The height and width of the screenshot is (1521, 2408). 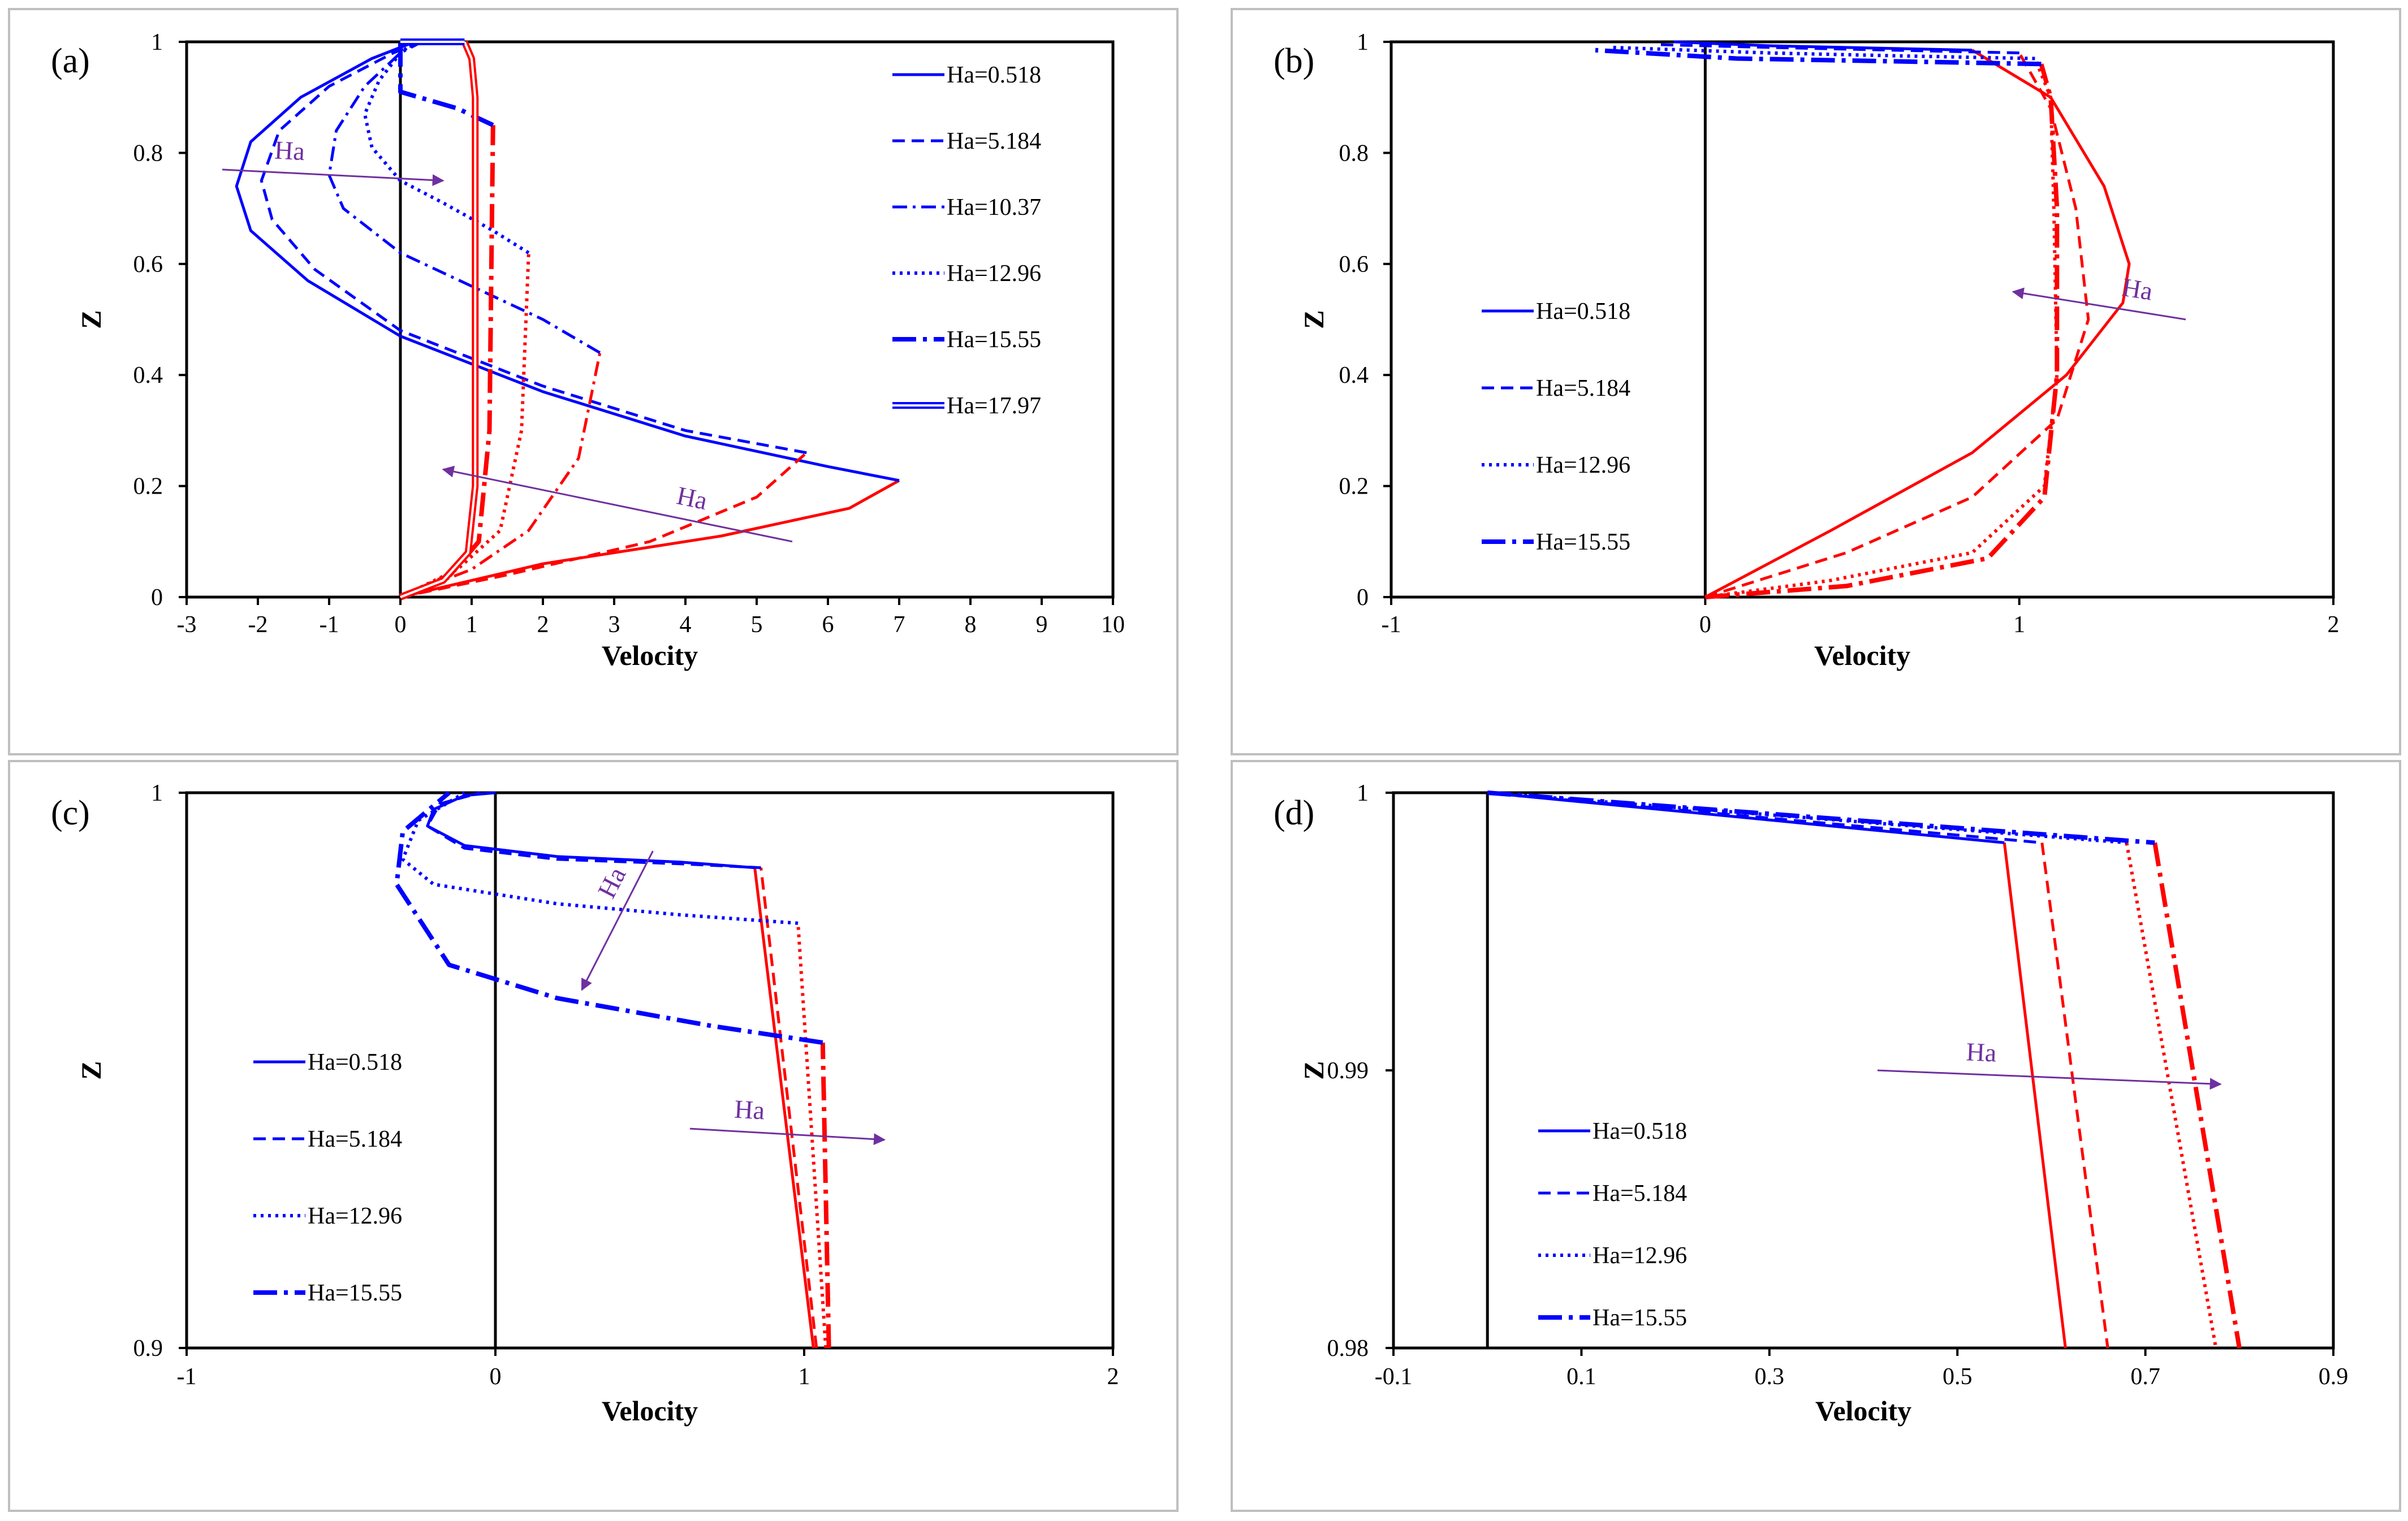 I want to click on x-tick-label: -3, so click(x=187, y=625).